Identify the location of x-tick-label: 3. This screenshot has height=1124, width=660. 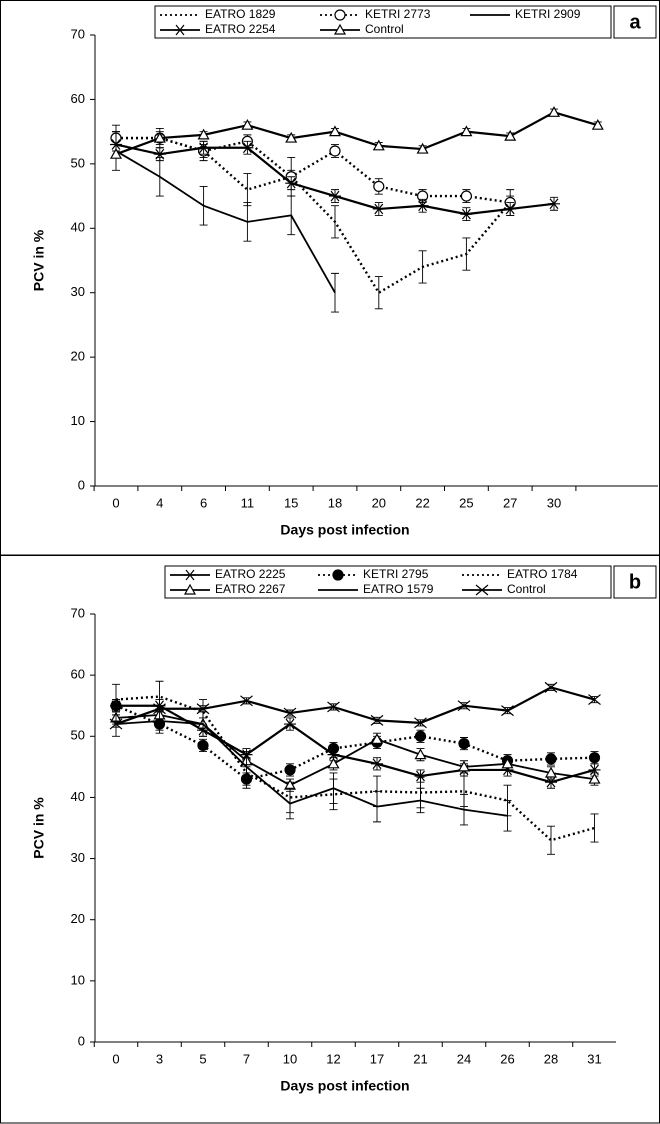
(159, 1058).